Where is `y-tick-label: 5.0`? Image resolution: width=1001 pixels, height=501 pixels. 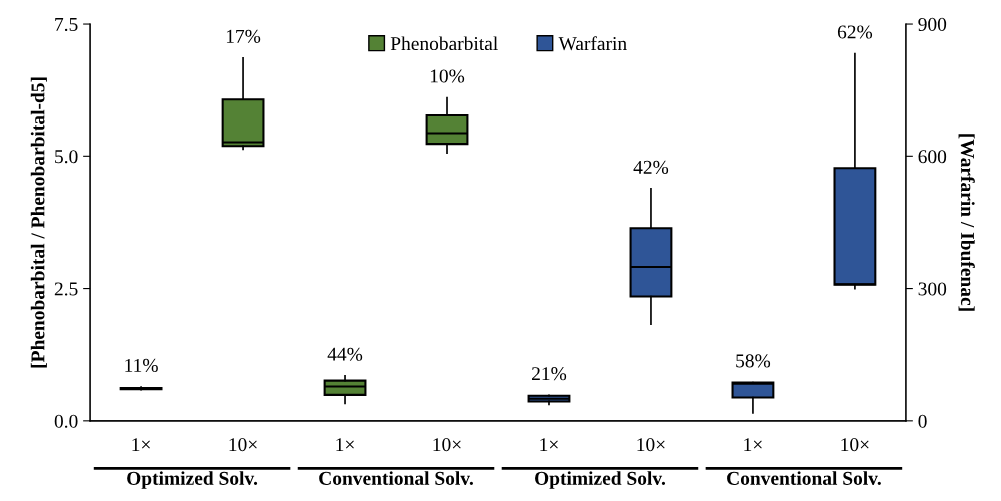 y-tick-label: 5.0 is located at coordinates (66, 157).